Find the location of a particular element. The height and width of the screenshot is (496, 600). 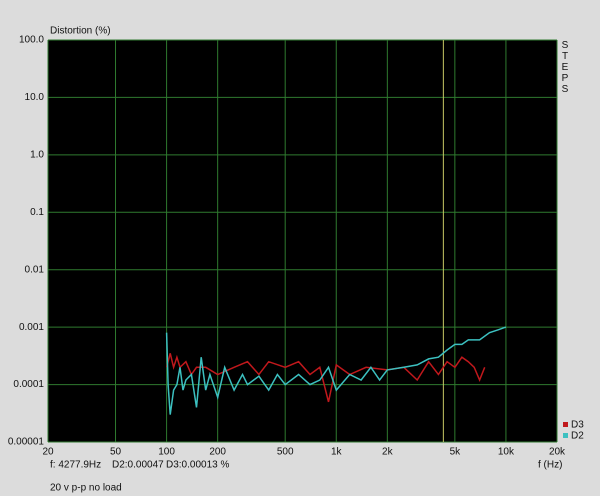

note: 20 v p-p no load is located at coordinates (86, 488).